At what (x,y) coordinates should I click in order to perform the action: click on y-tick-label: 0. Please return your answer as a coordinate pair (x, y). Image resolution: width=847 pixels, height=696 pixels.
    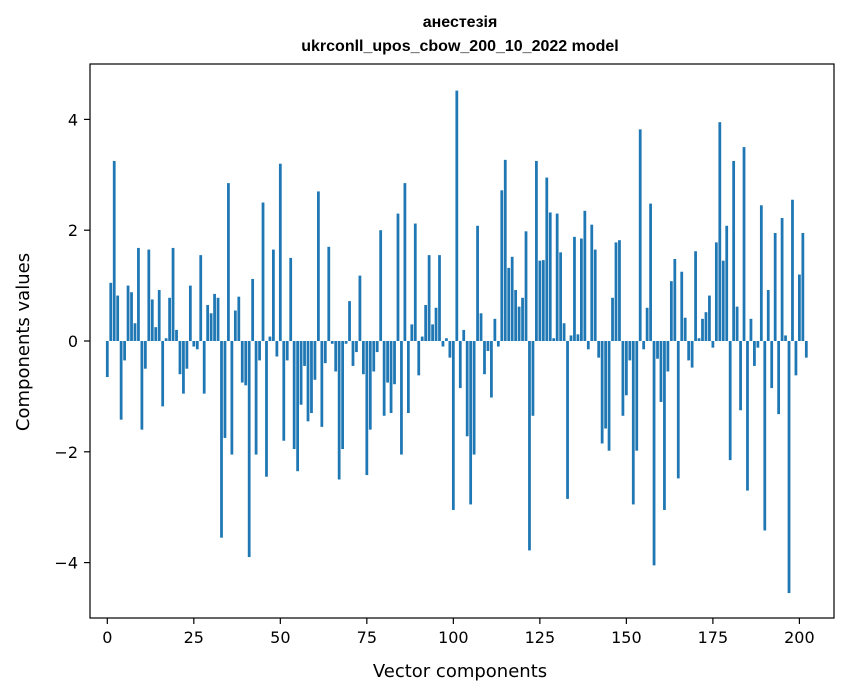
    Looking at the image, I should click on (73, 341).